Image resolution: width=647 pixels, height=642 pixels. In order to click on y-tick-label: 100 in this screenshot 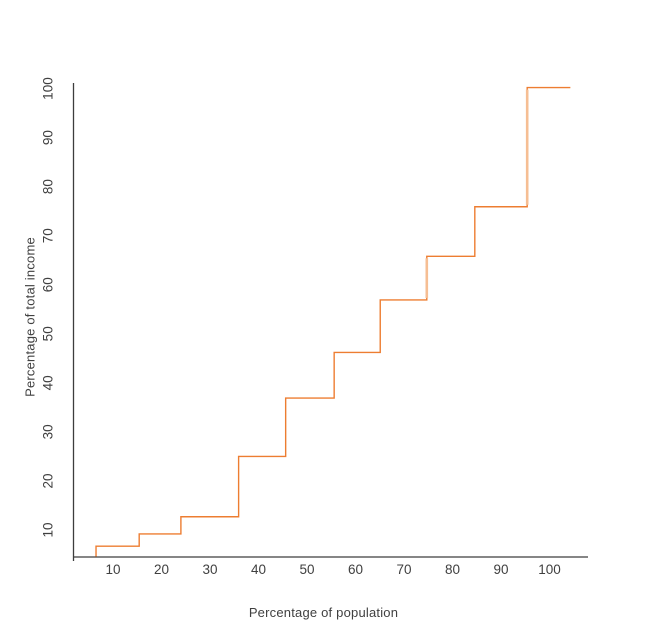, I will do `click(48, 88)`.